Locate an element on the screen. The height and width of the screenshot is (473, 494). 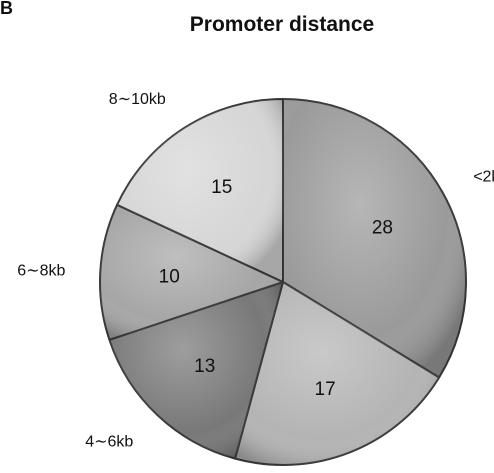
chart-title: Promoter distance is located at coordinates (282, 24).